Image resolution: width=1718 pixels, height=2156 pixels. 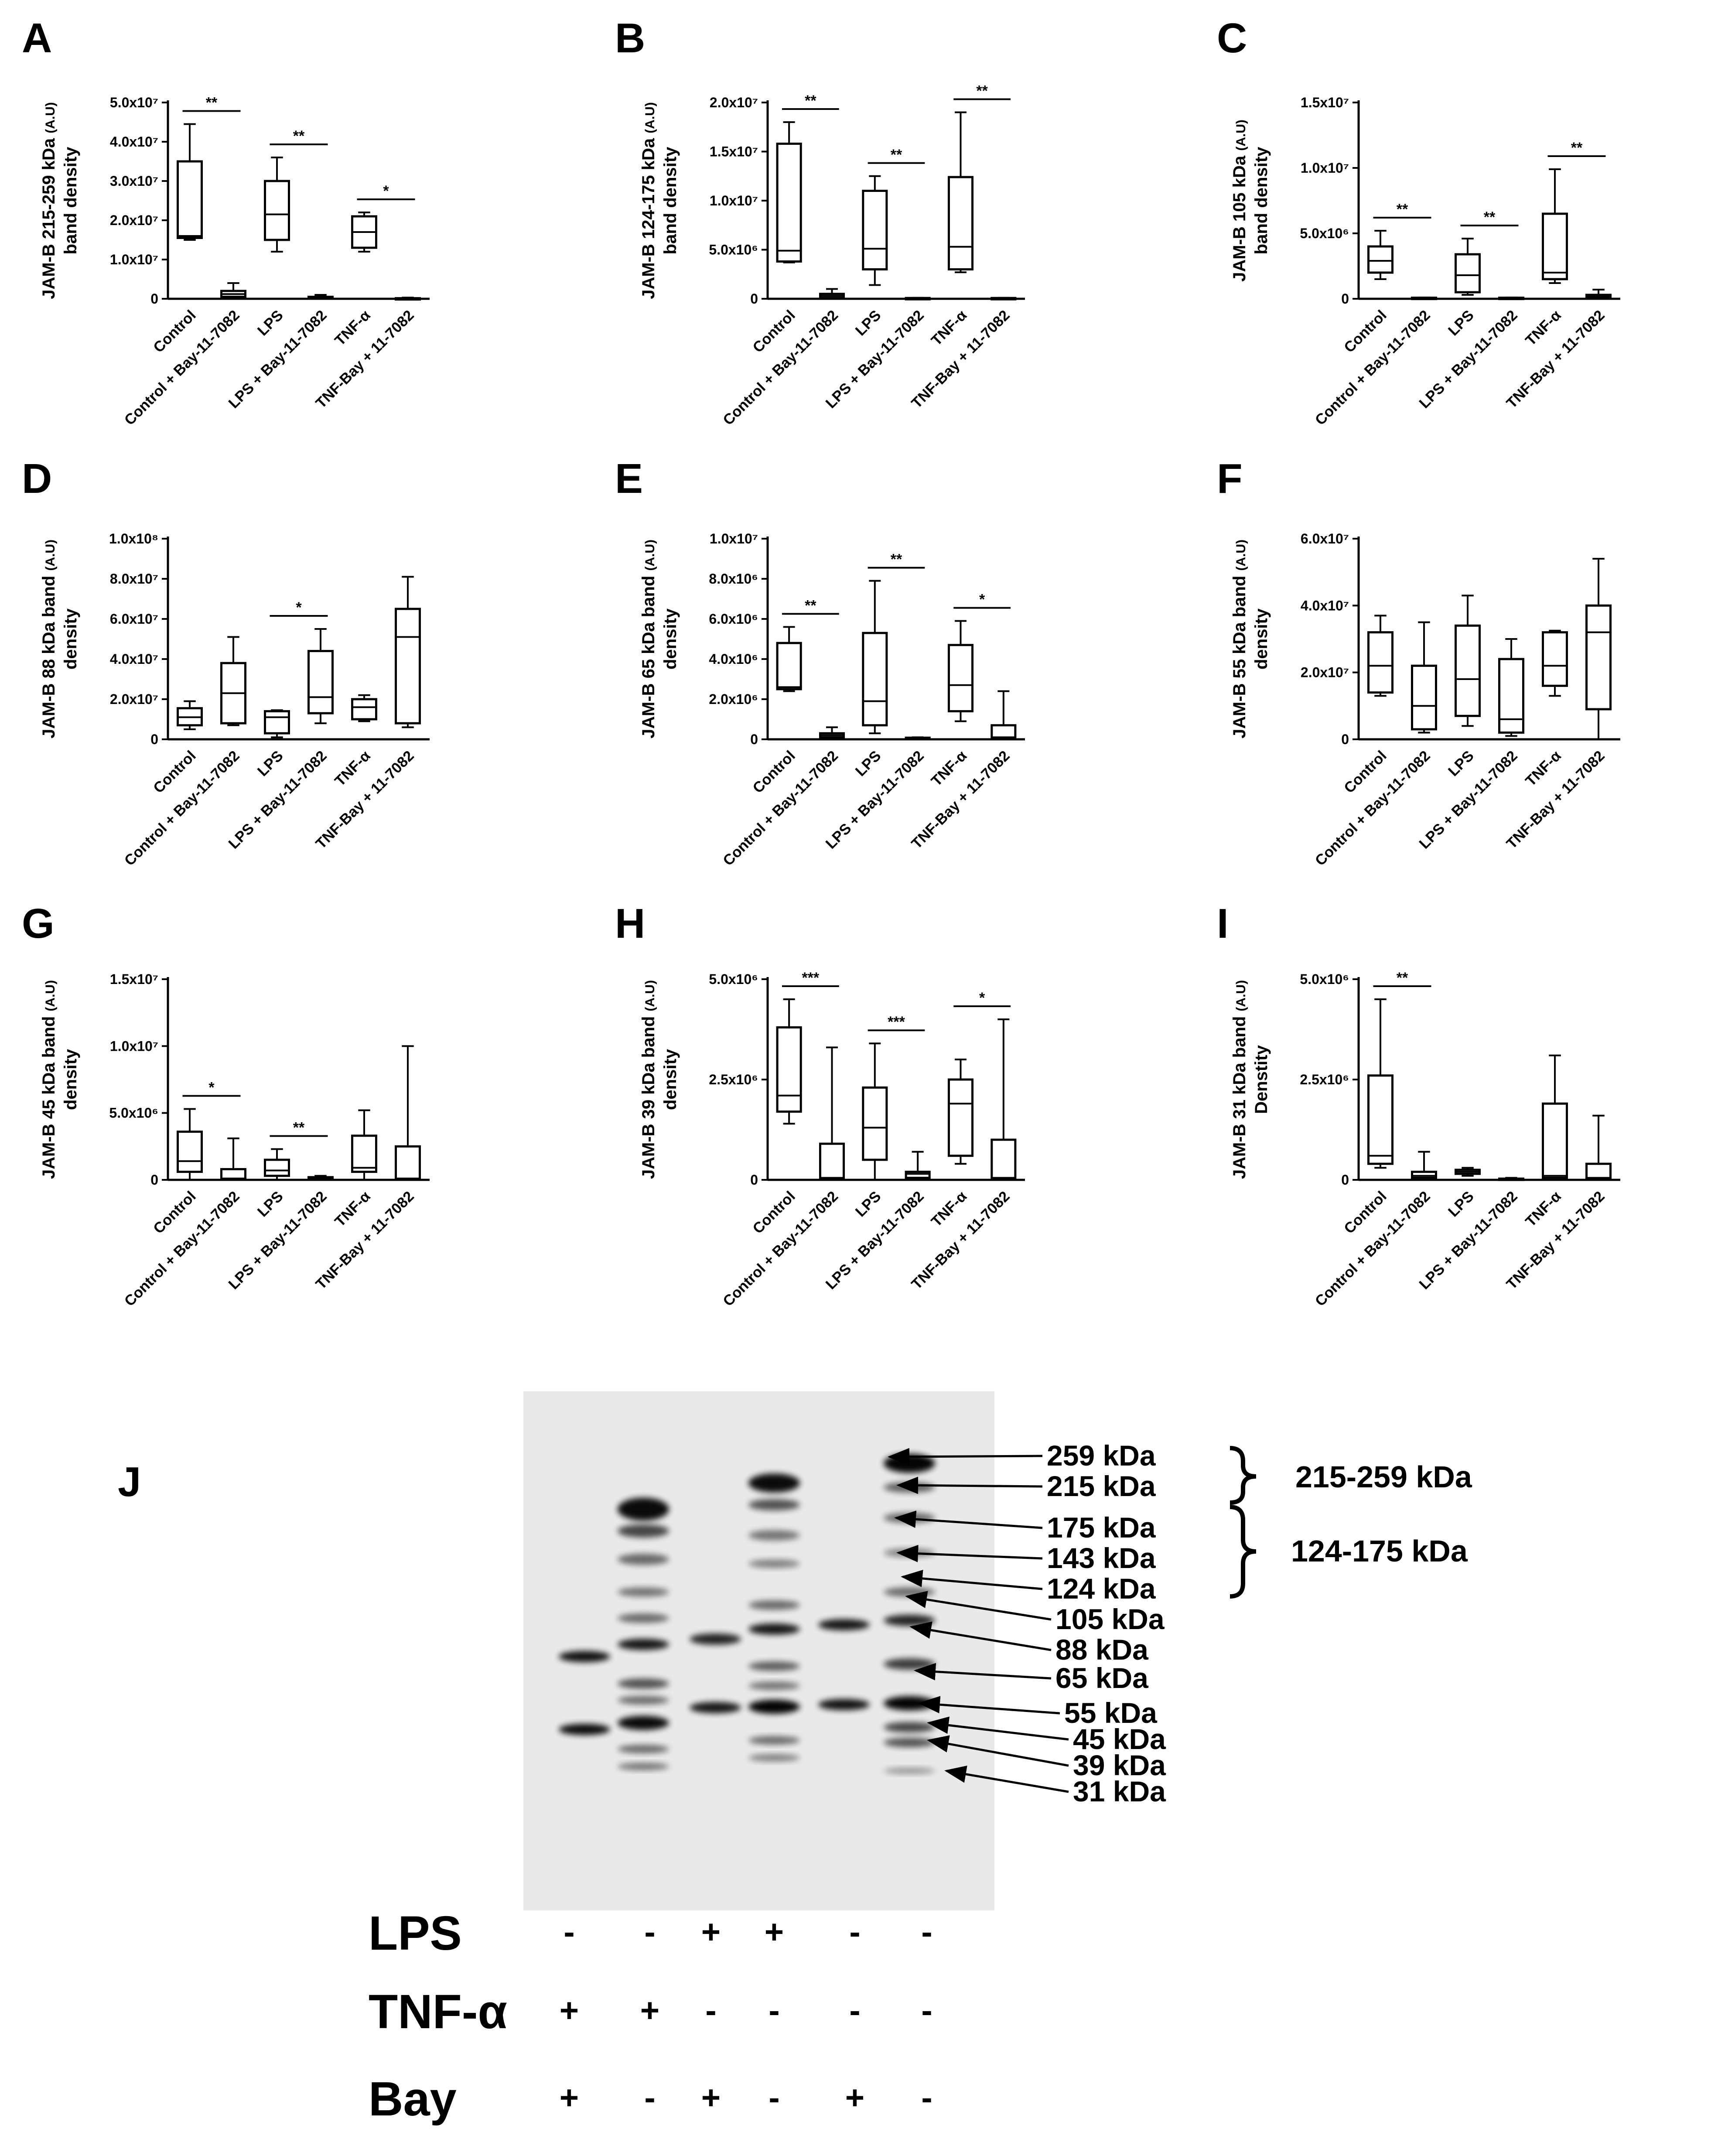 I want to click on treatment-table: LPS - - + + - - TNF-α + + - - - - Bay + - + - + -, so click(x=651, y=2017).